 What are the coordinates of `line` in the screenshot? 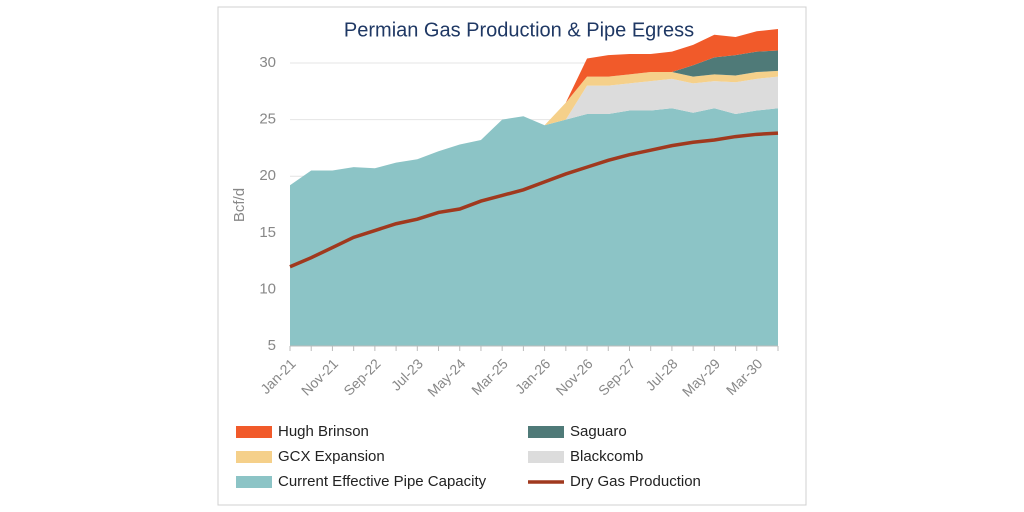 It's located at (534, 200).